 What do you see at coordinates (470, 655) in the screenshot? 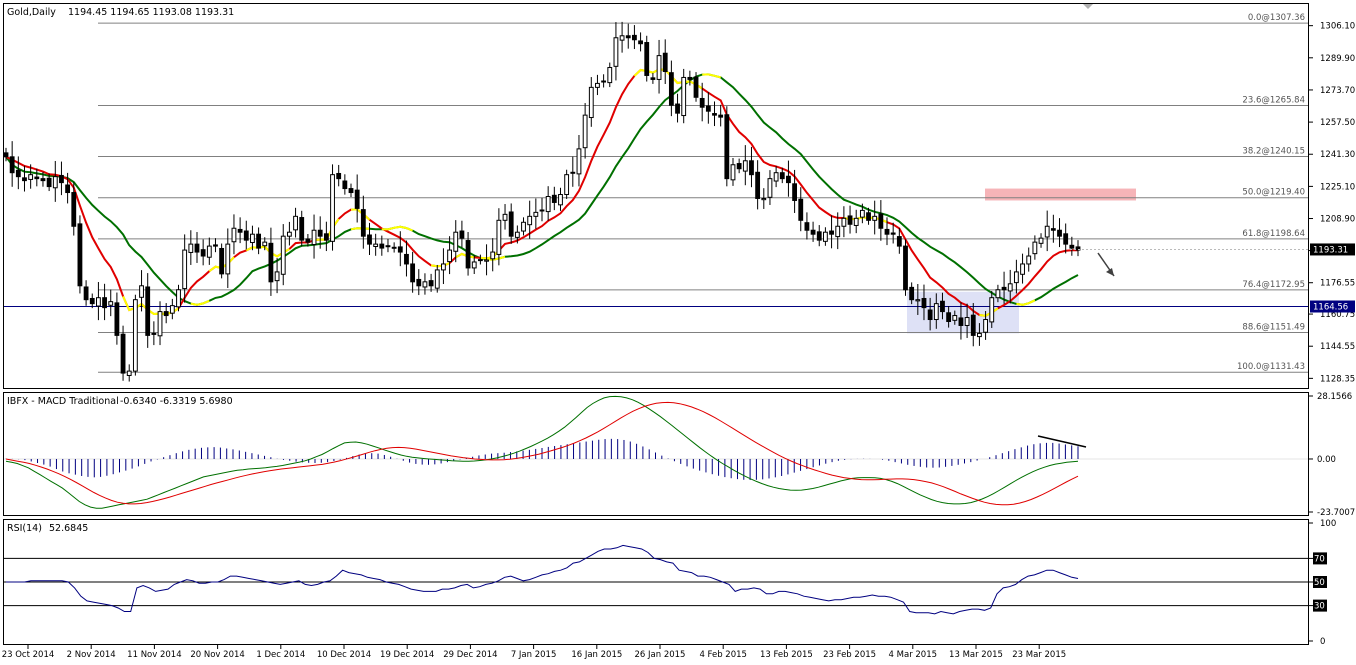
I see `time-tick-label: 29 Dec 2014` at bounding box center [470, 655].